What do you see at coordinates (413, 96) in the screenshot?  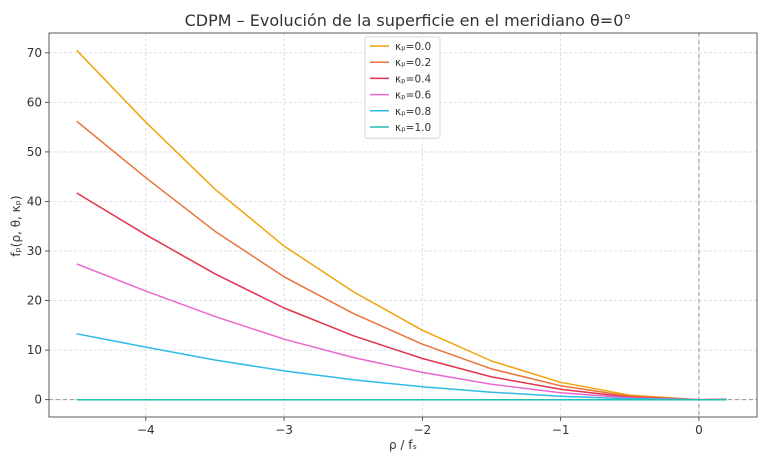 I see `legend-label: κₚ=0.6` at bounding box center [413, 96].